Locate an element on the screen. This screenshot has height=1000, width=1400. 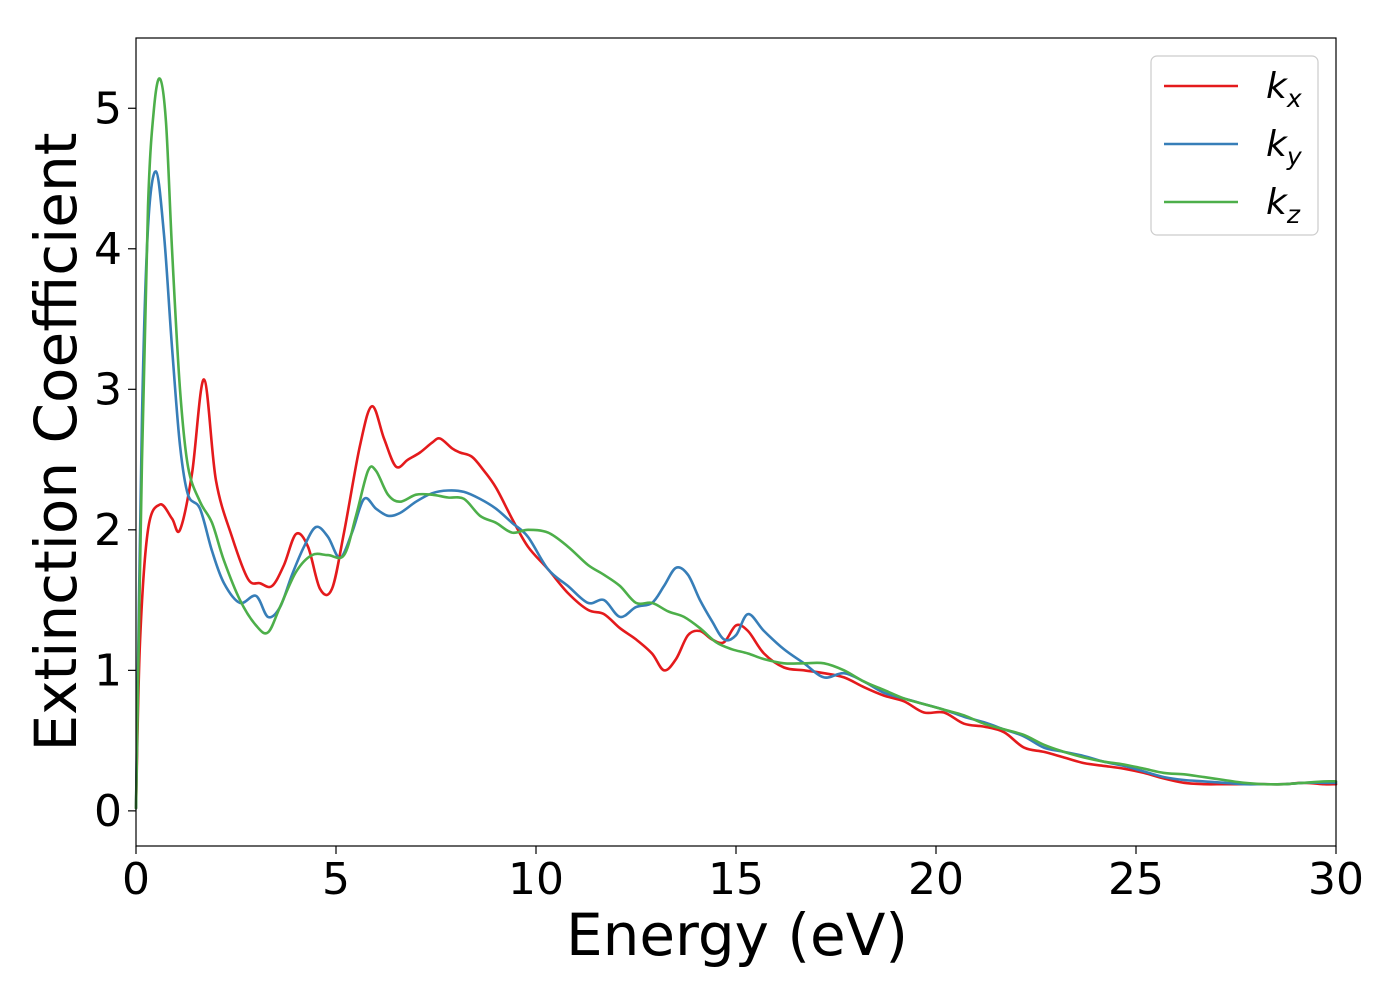
y-axis-title: Extinction Coefficient is located at coordinates (56, 442).